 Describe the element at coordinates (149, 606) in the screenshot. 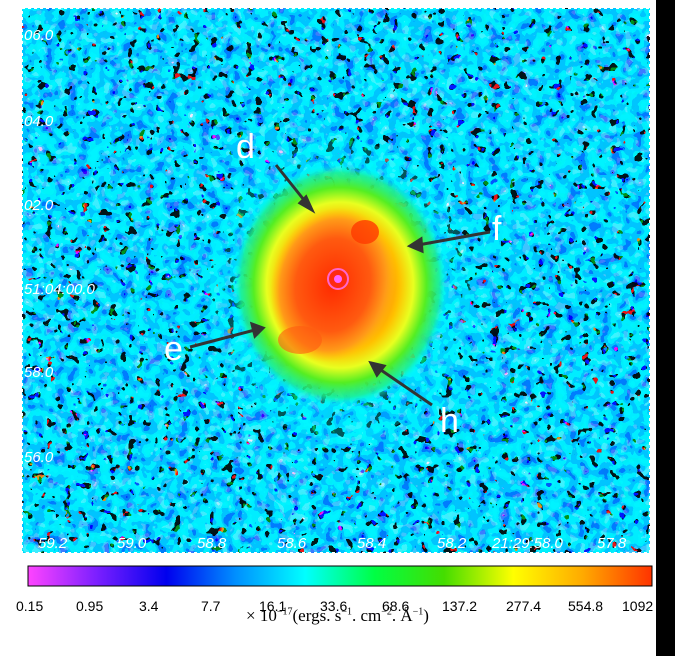

I see `colorbar-tick: 3.4` at that location.